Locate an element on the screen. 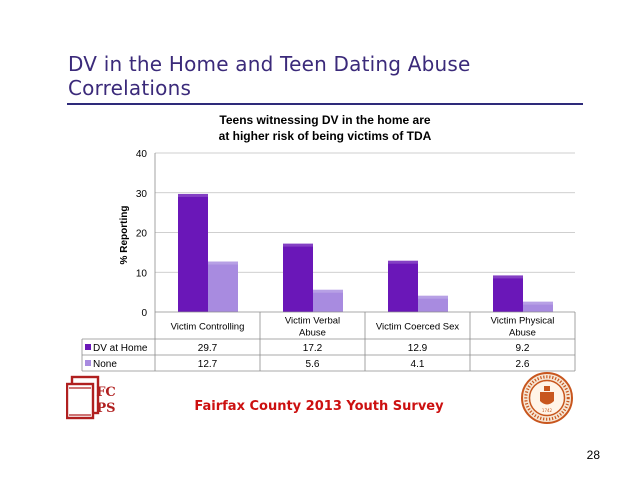 The height and width of the screenshot is (479, 638). title-rule is located at coordinates (325, 104).